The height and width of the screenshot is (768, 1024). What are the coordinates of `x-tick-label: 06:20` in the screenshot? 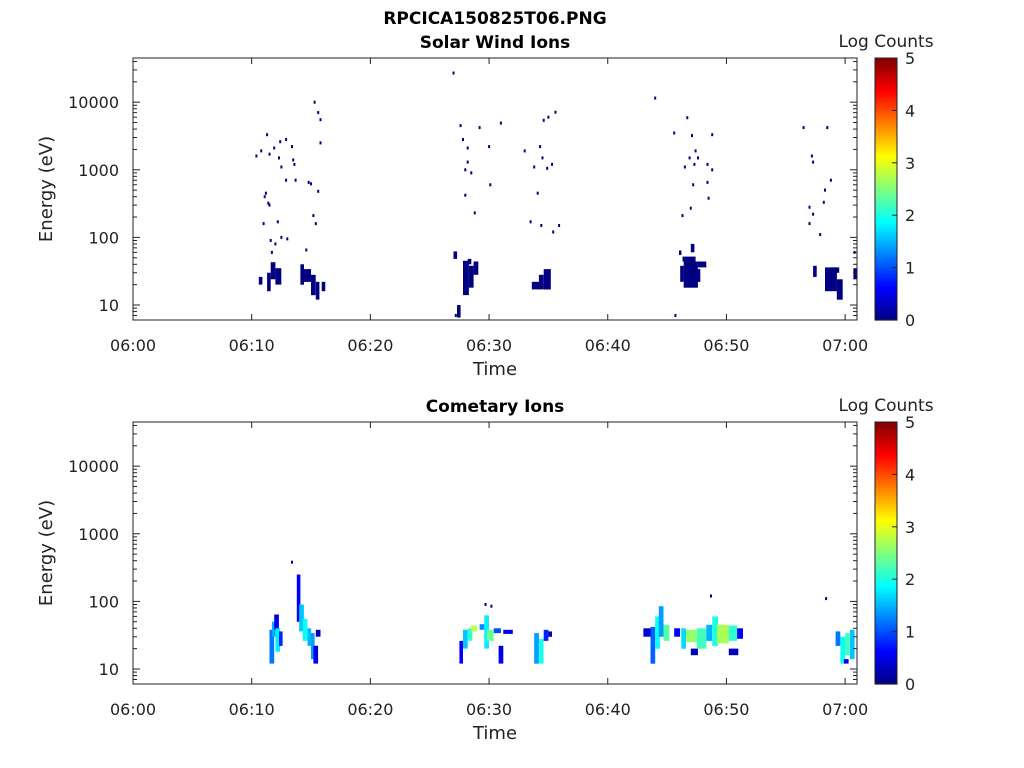 It's located at (370, 709).